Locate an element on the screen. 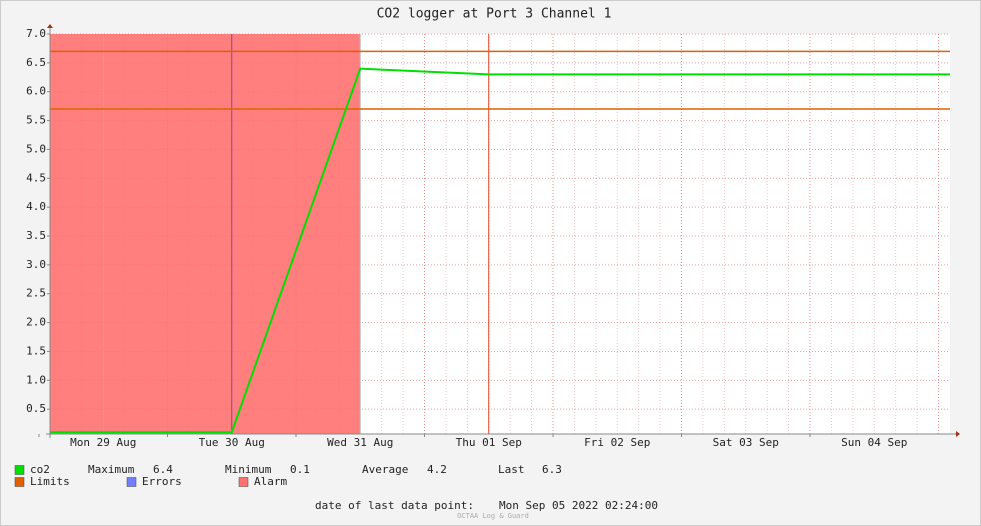 This screenshot has width=981, height=526. stat-value: 4.2 is located at coordinates (437, 469).